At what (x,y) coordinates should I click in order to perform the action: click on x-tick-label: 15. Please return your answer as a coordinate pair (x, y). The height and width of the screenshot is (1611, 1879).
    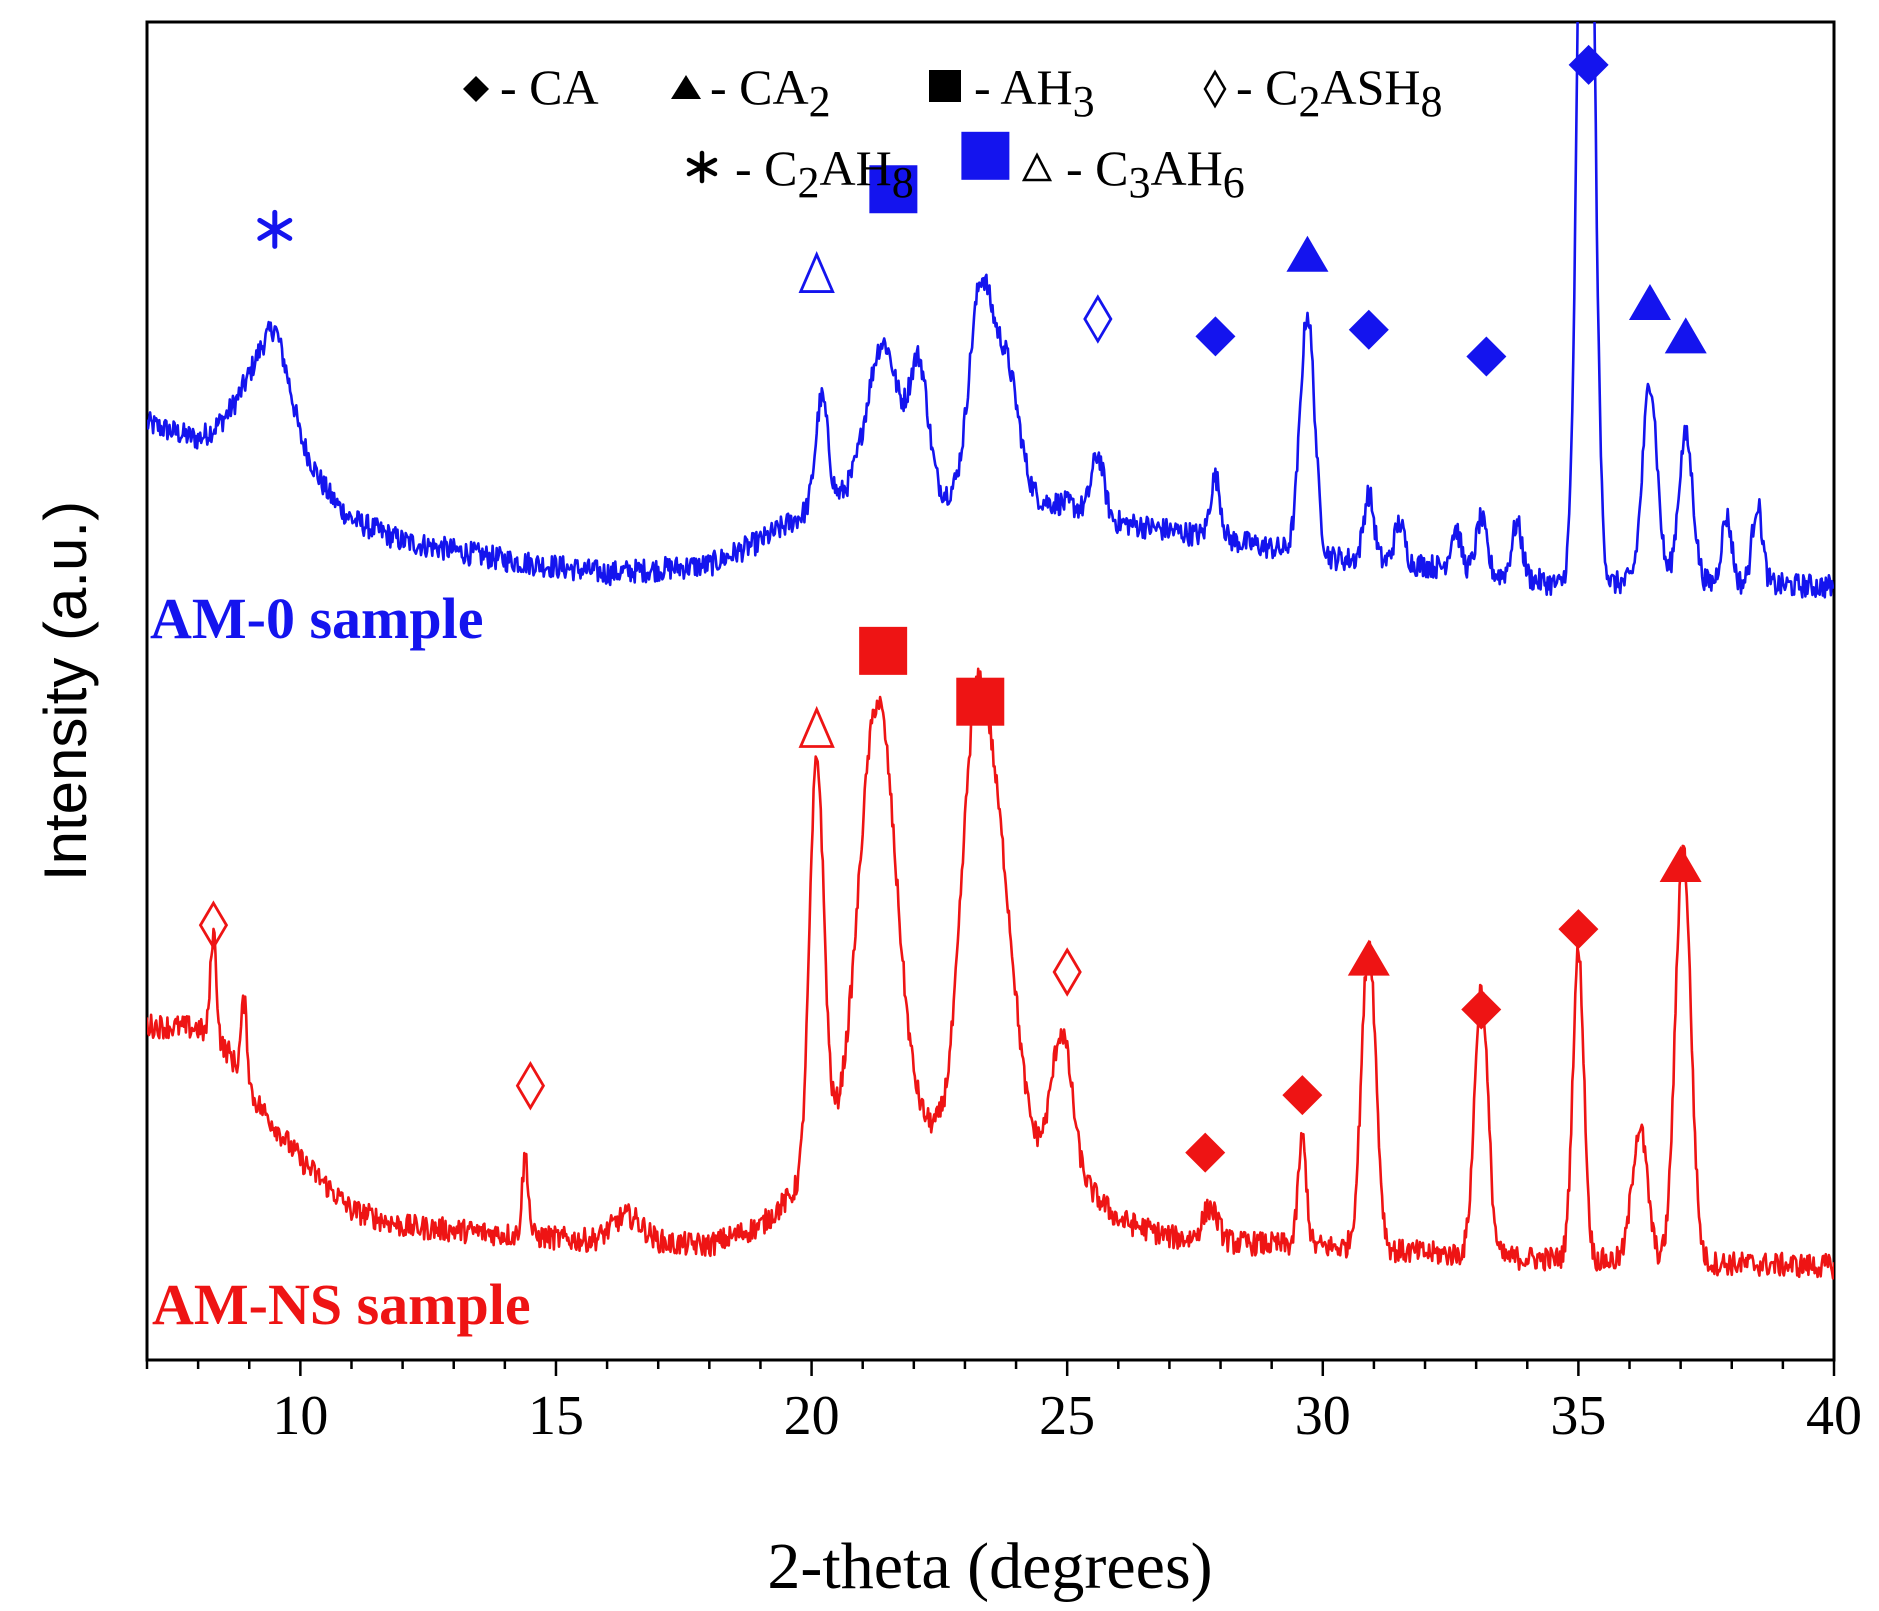
    Looking at the image, I should click on (556, 1416).